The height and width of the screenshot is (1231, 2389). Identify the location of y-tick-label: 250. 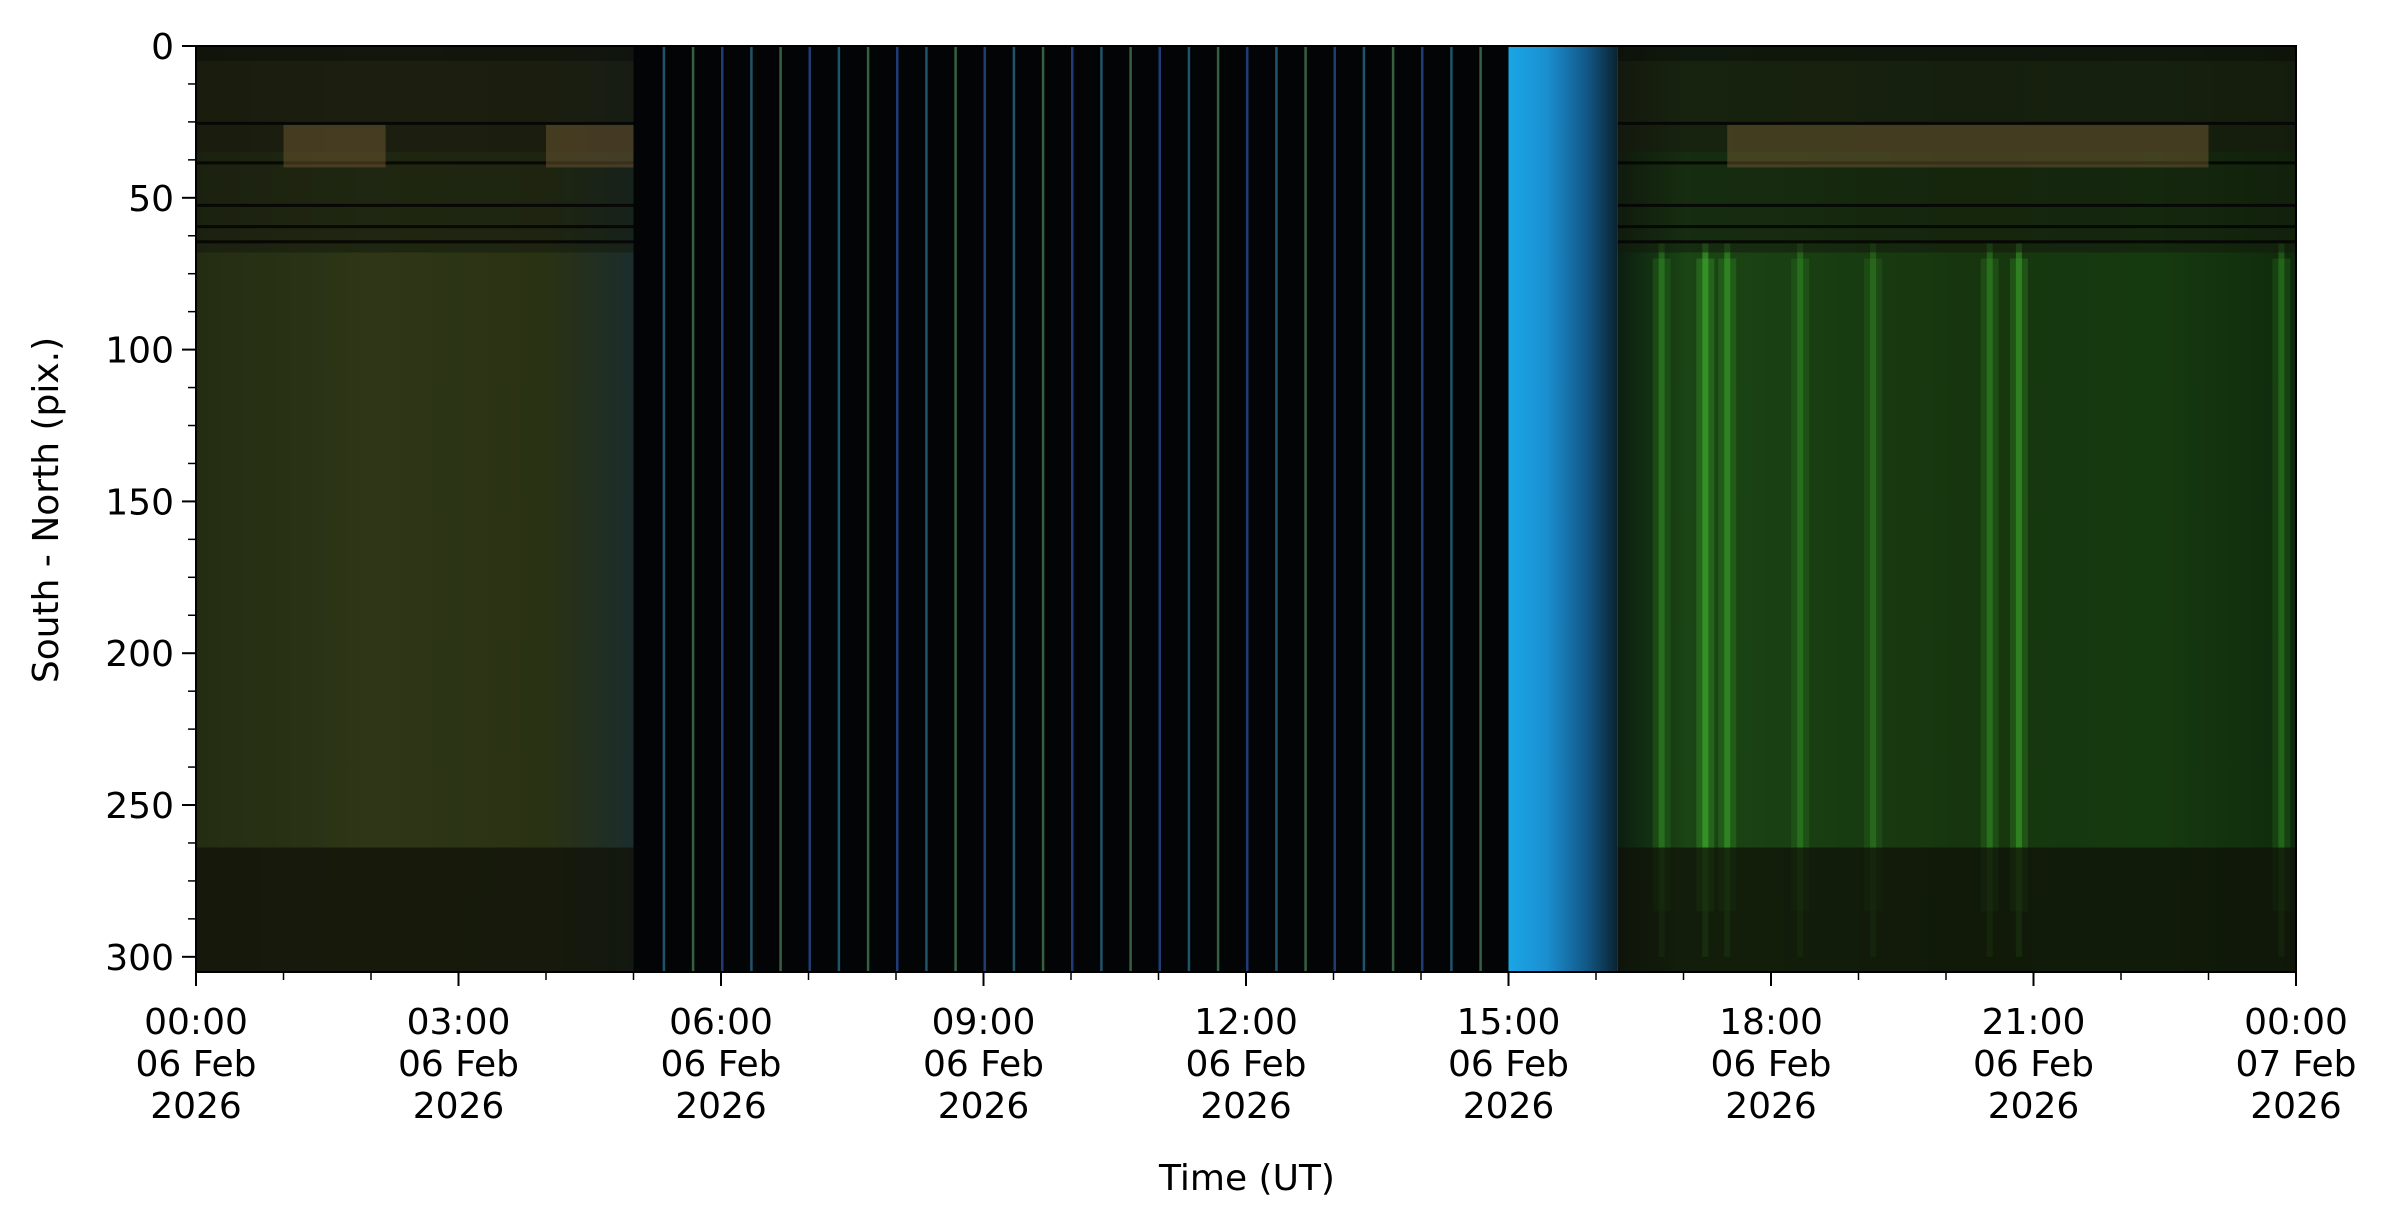
(139, 806).